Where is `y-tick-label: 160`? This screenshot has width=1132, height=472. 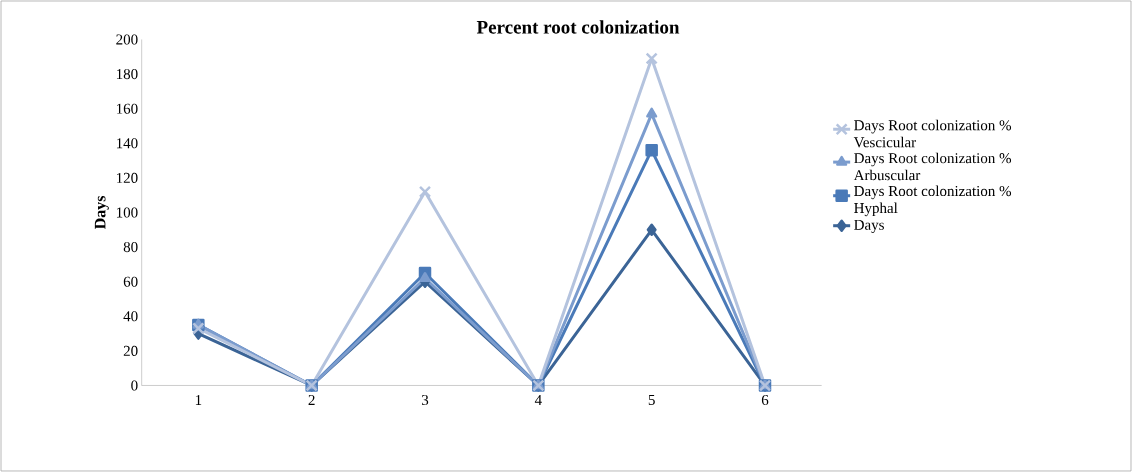
y-tick-label: 160 is located at coordinates (127, 108).